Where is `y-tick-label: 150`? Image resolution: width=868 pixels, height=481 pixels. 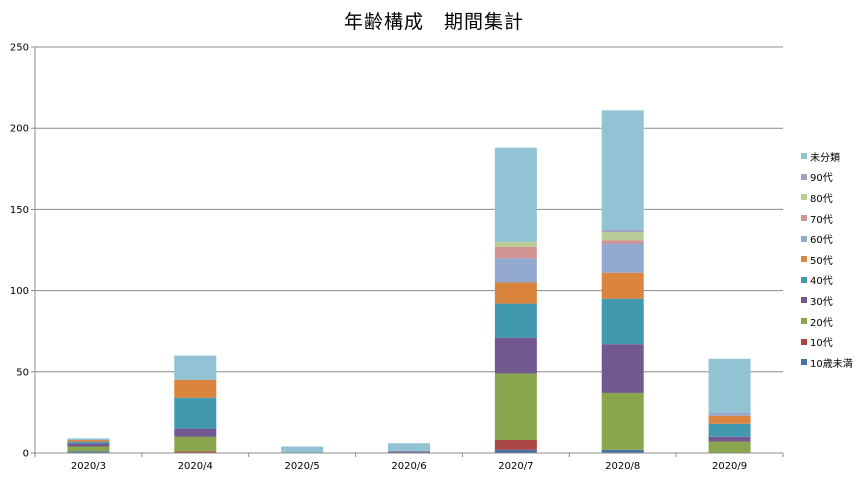
y-tick-label: 150 is located at coordinates (19, 210).